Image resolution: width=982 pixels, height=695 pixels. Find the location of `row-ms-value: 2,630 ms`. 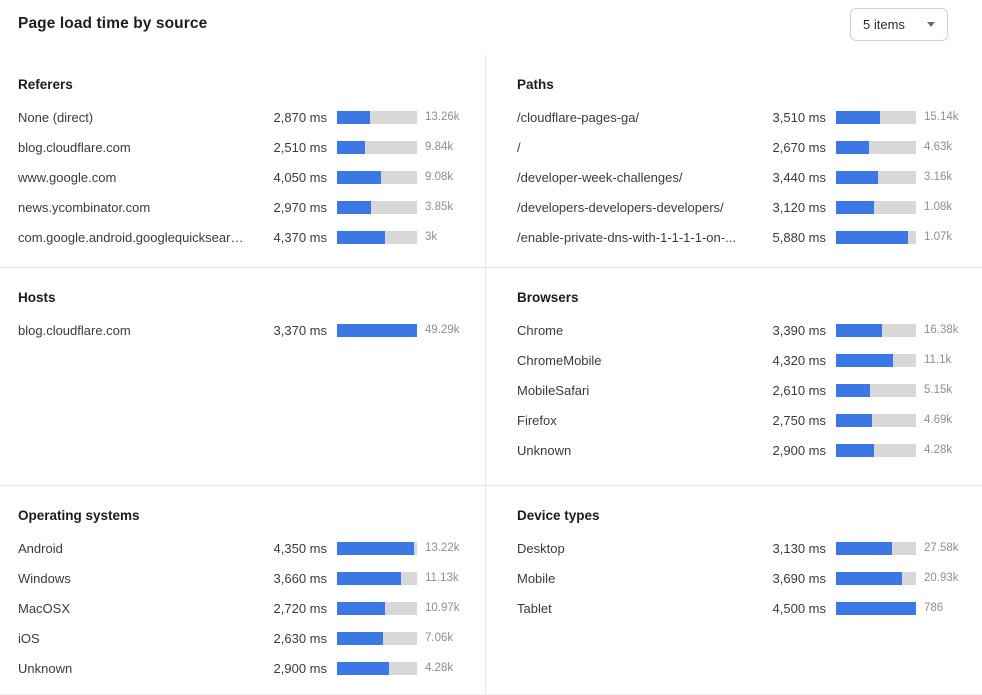

row-ms-value: 2,630 ms is located at coordinates (300, 638).